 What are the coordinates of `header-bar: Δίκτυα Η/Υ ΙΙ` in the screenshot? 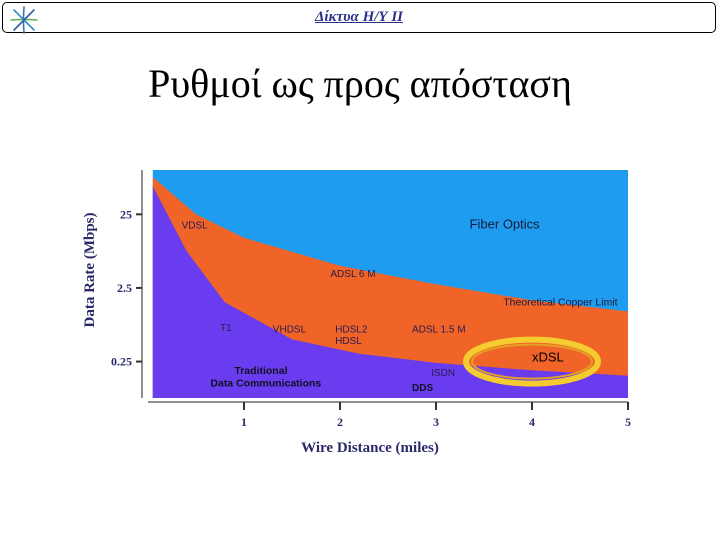 It's located at (359, 18).